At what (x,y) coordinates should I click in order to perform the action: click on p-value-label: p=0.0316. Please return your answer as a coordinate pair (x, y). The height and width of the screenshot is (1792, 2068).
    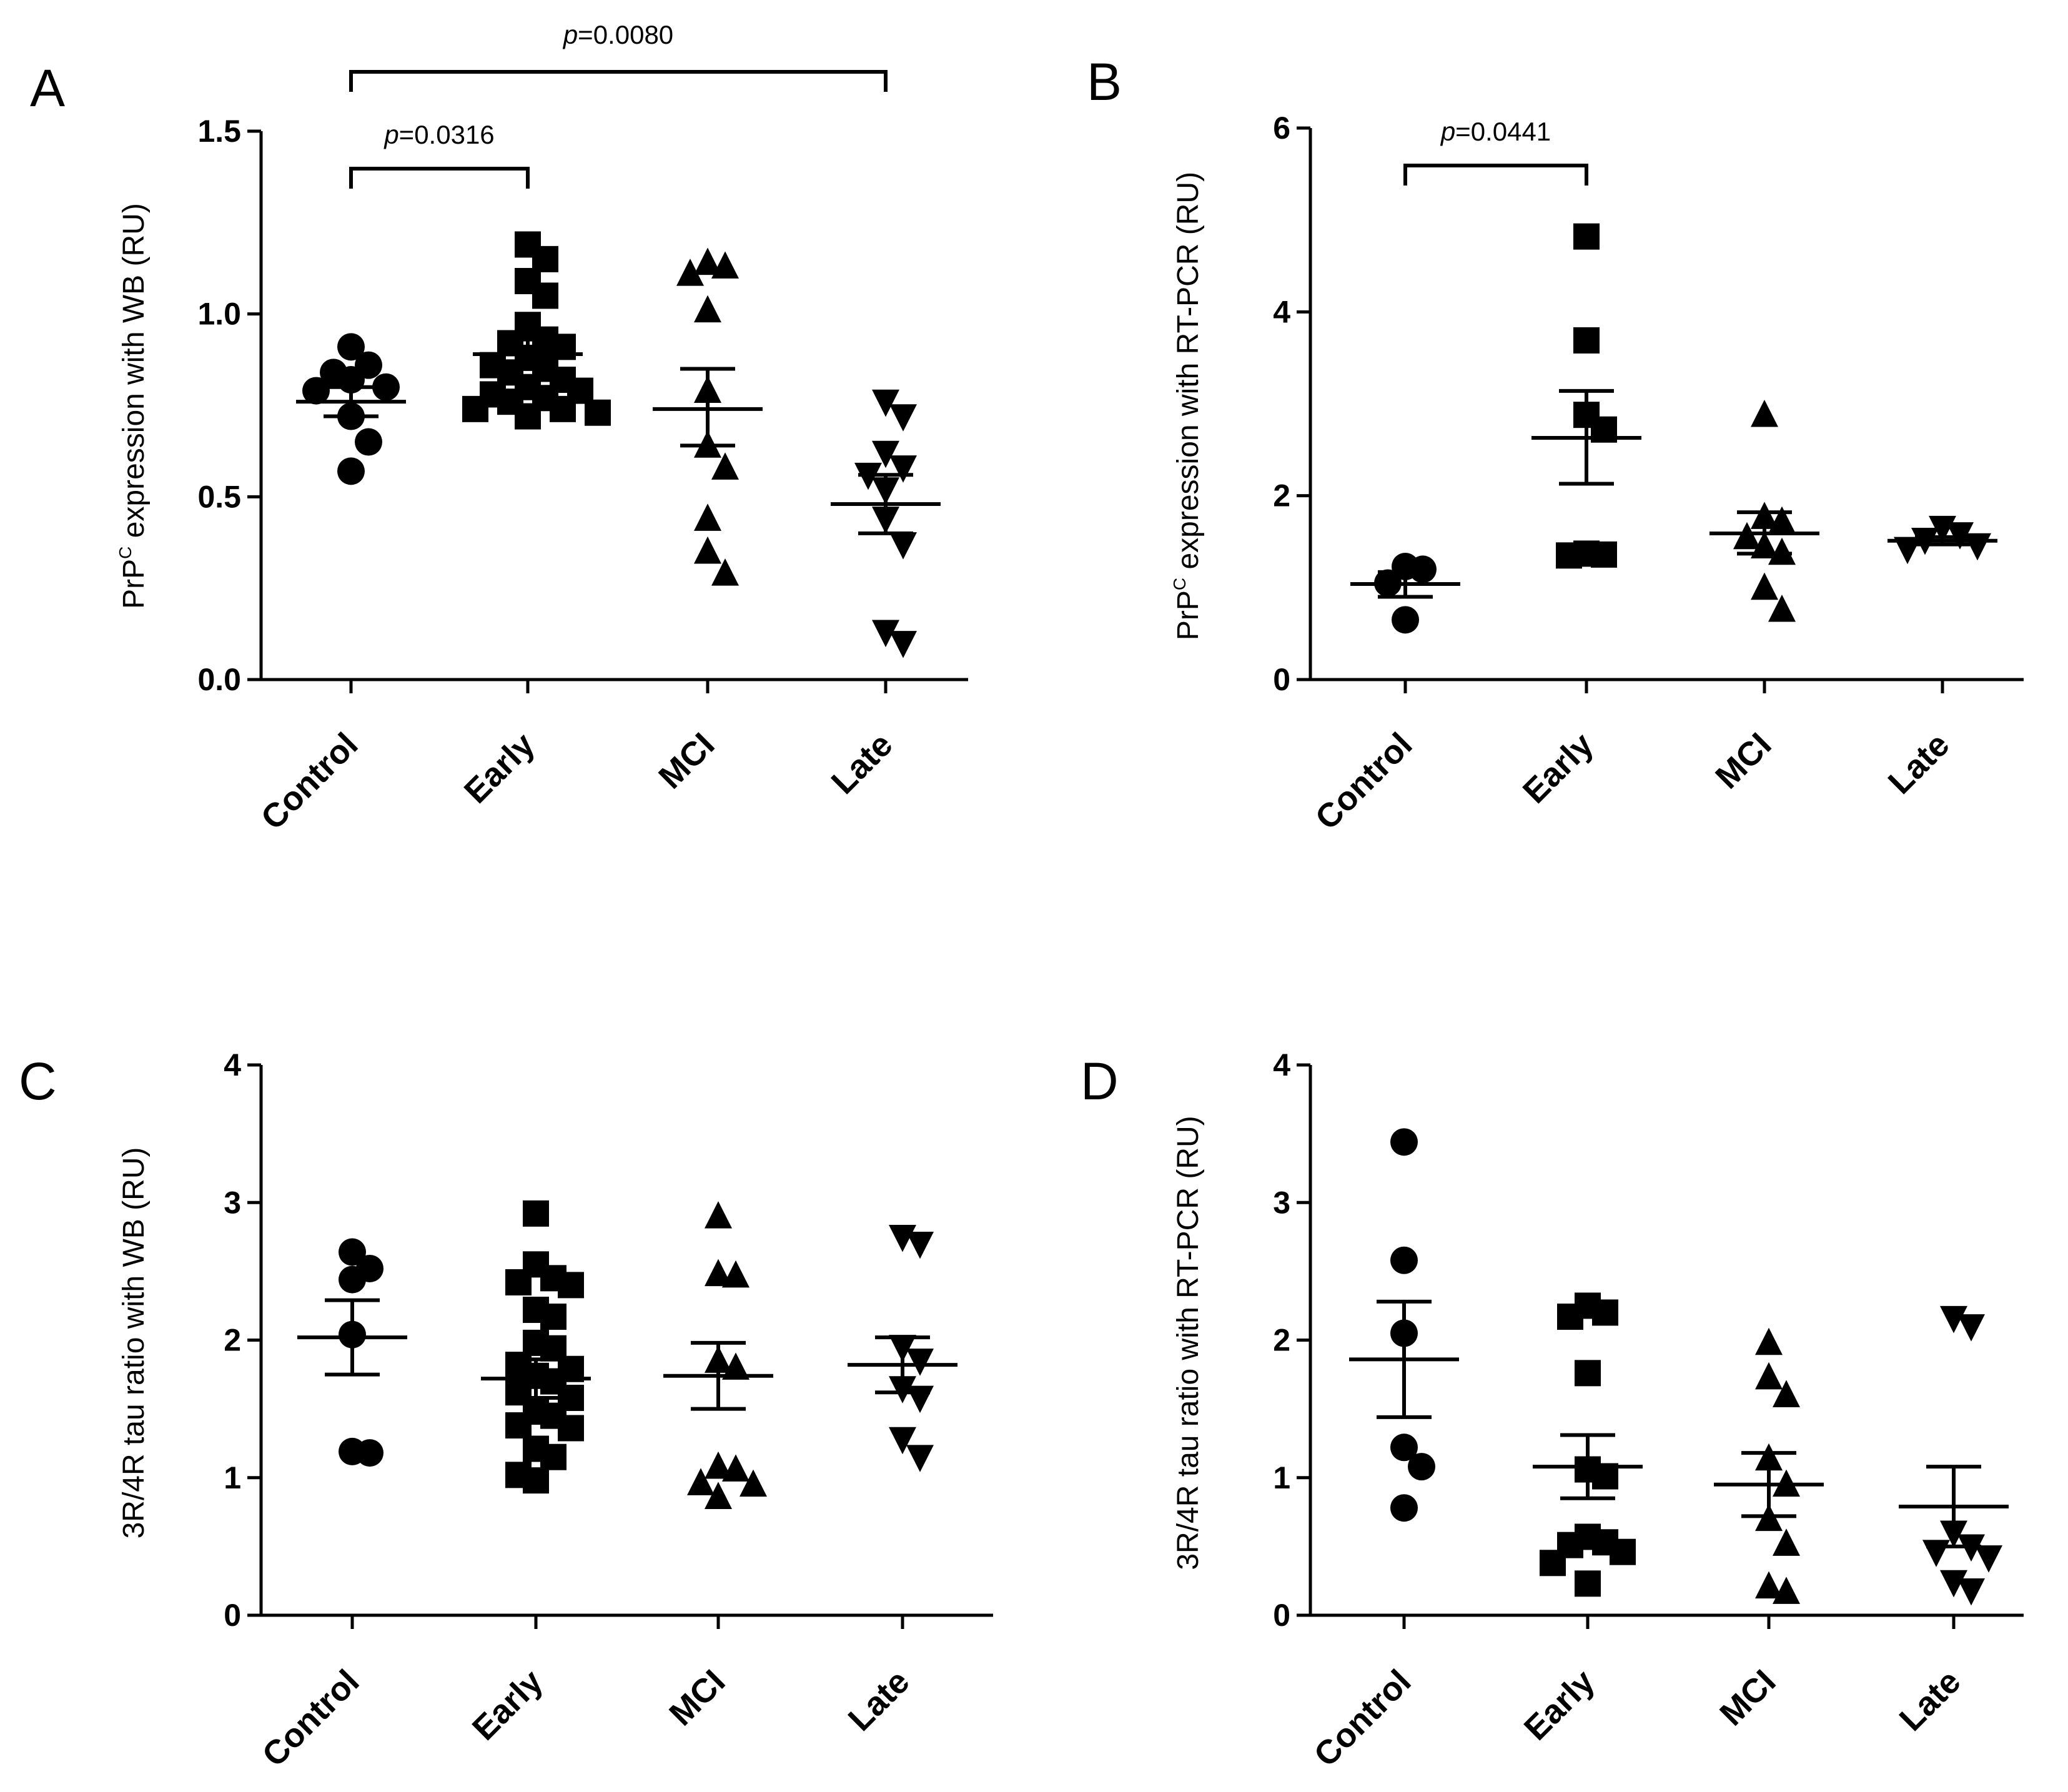
    Looking at the image, I should click on (438, 134).